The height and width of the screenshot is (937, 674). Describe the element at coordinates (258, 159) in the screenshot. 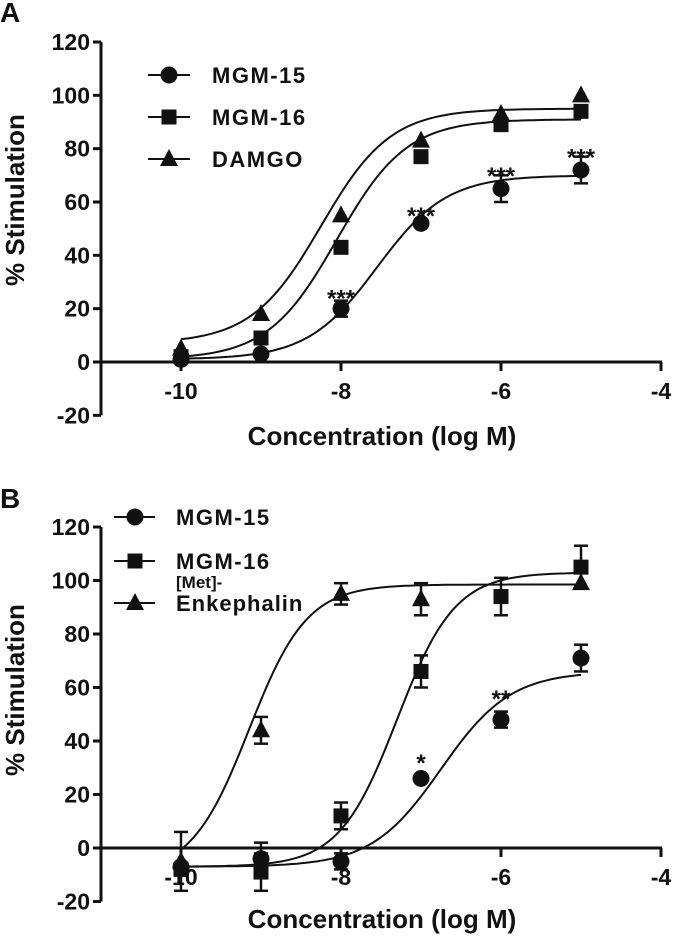

I see `legend-label: DAMGO` at that location.